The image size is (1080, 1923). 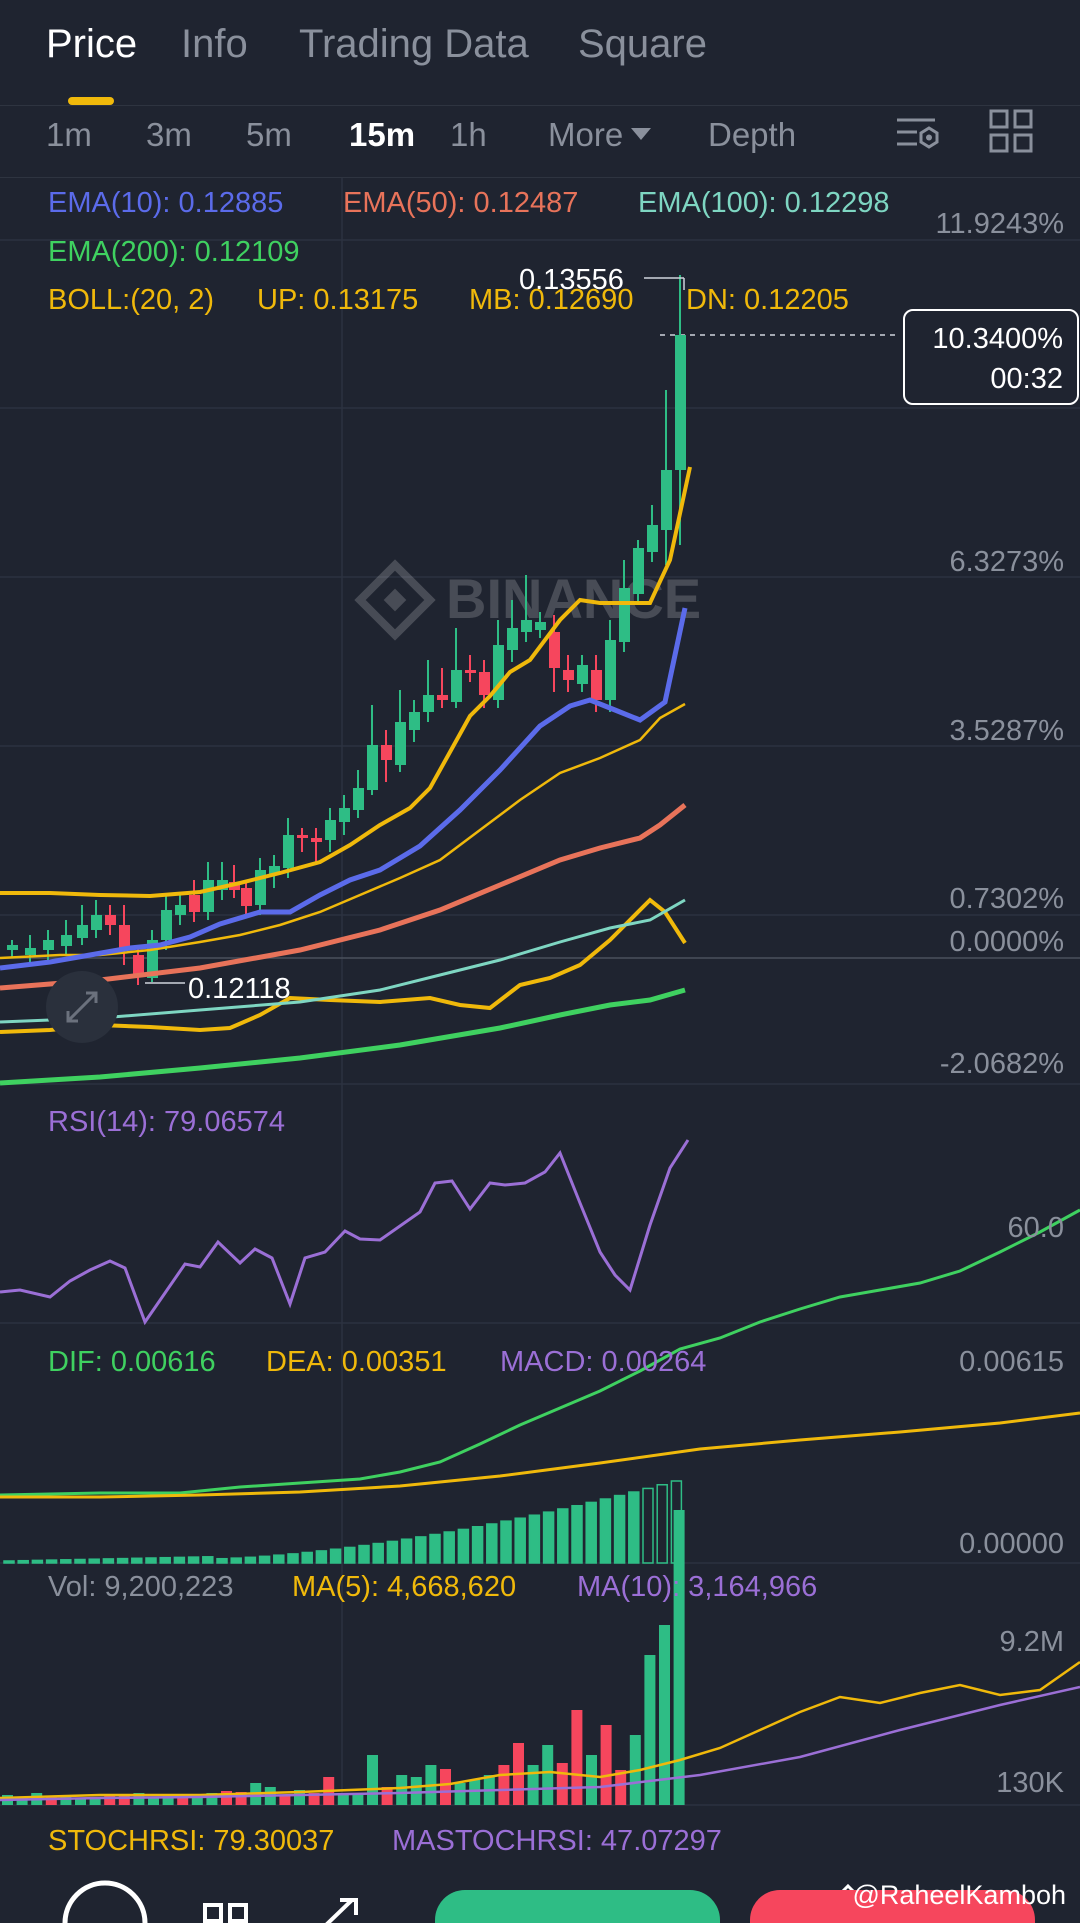 I want to click on sell-button, so click(x=892, y=1906).